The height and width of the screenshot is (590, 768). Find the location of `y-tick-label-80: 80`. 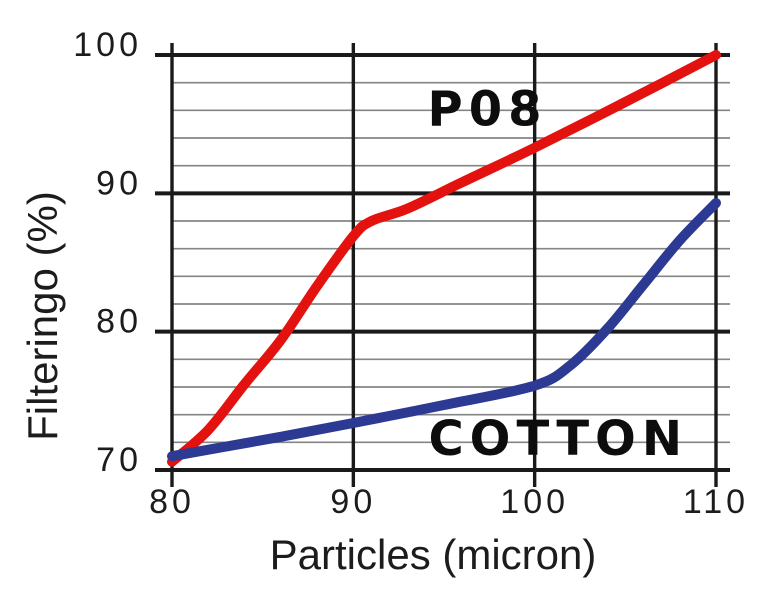

y-tick-label-80: 80 is located at coordinates (119, 322).